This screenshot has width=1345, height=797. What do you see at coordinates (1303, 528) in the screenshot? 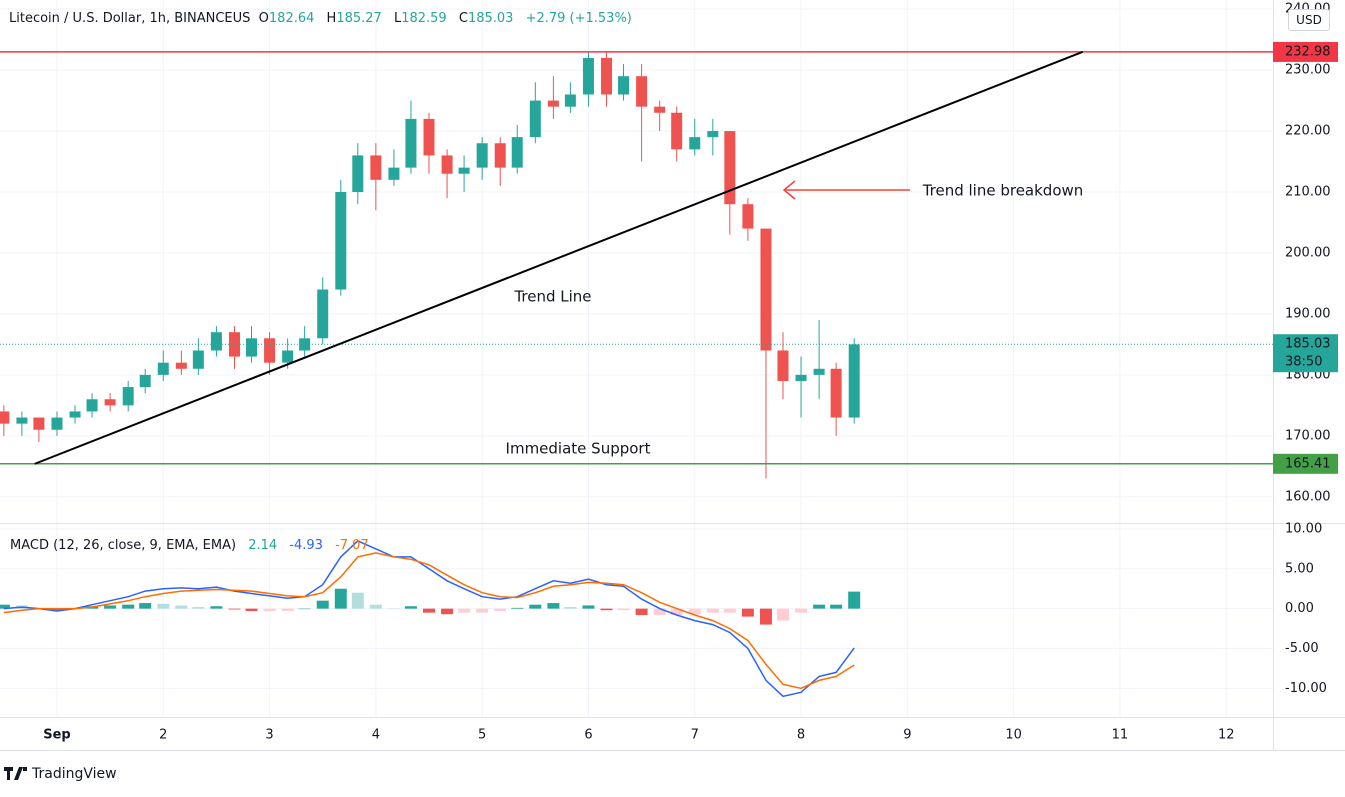
I see `y-tick-label: 10.00` at bounding box center [1303, 528].